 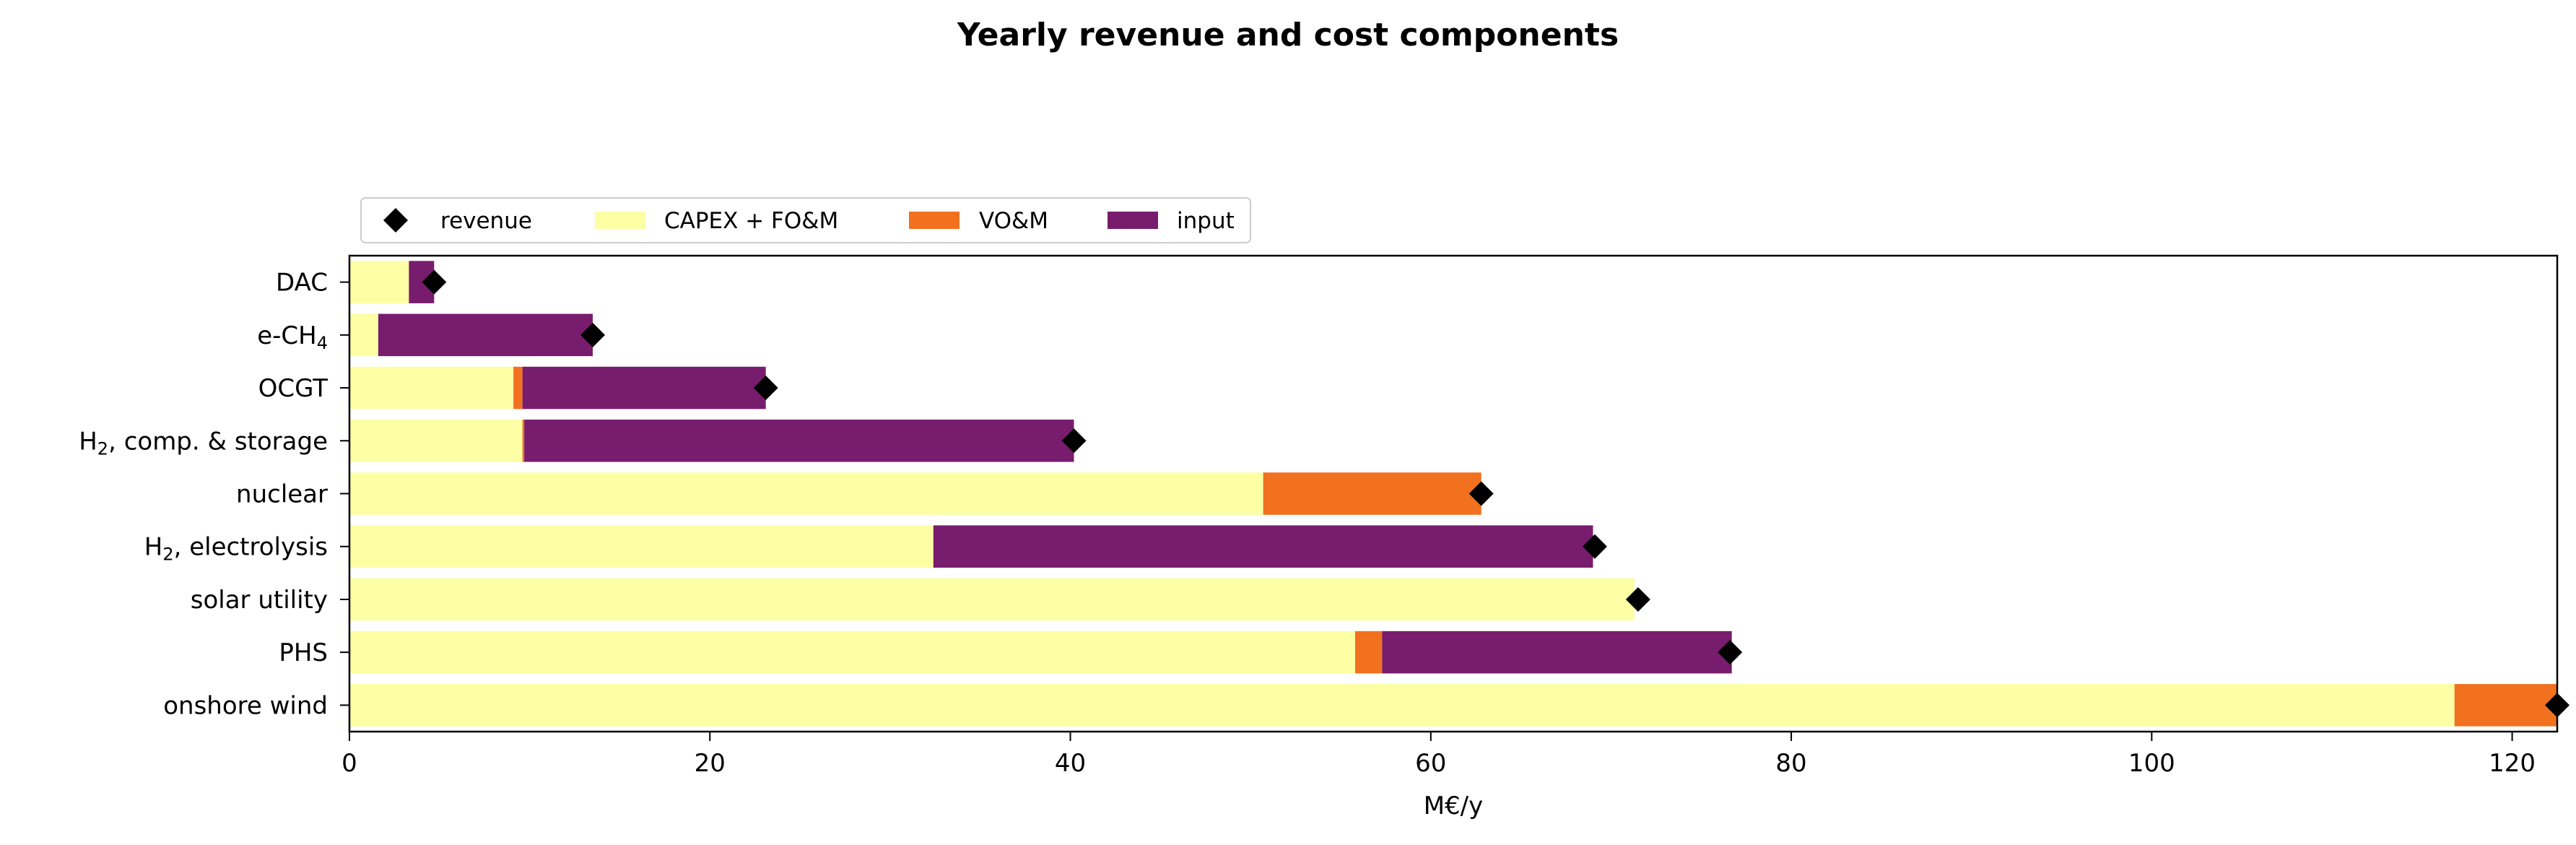 I want to click on y-tick-label: PHS, so click(x=303, y=652).